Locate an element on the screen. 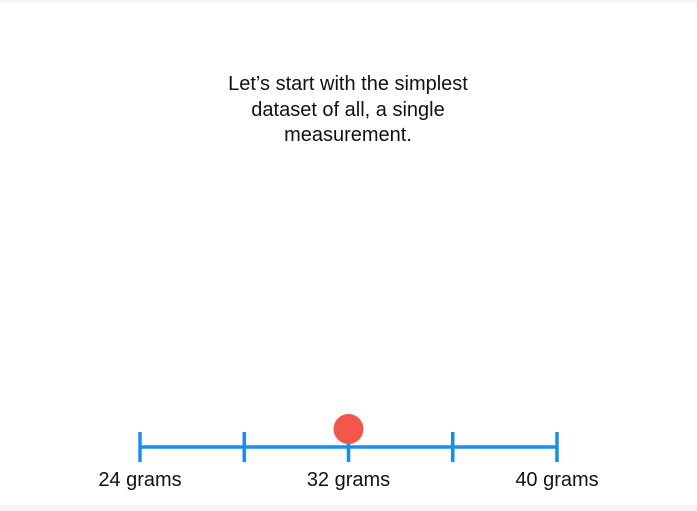  tick-label: 32 grams is located at coordinates (348, 480).